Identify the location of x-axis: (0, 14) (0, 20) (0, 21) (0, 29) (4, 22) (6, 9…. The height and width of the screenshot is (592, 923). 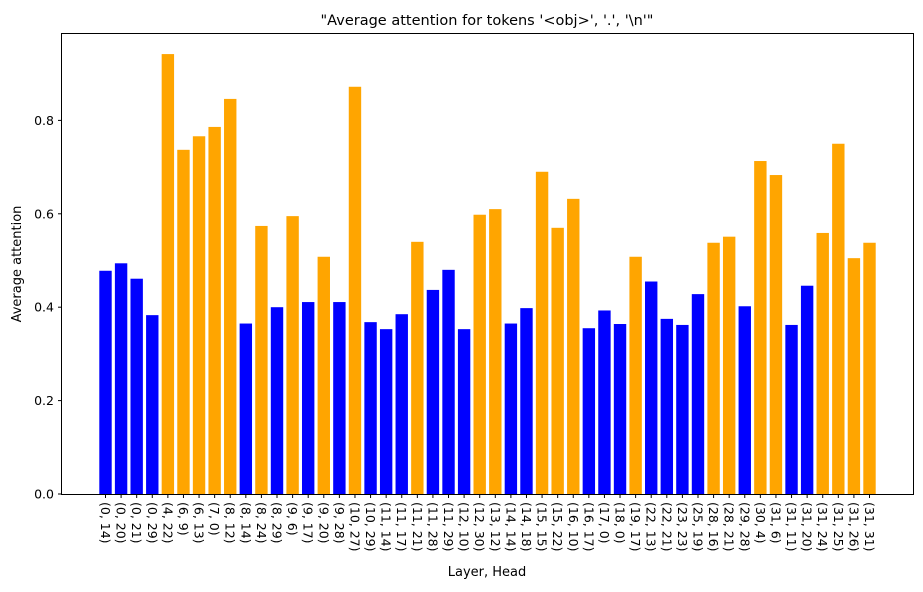
(487, 523).